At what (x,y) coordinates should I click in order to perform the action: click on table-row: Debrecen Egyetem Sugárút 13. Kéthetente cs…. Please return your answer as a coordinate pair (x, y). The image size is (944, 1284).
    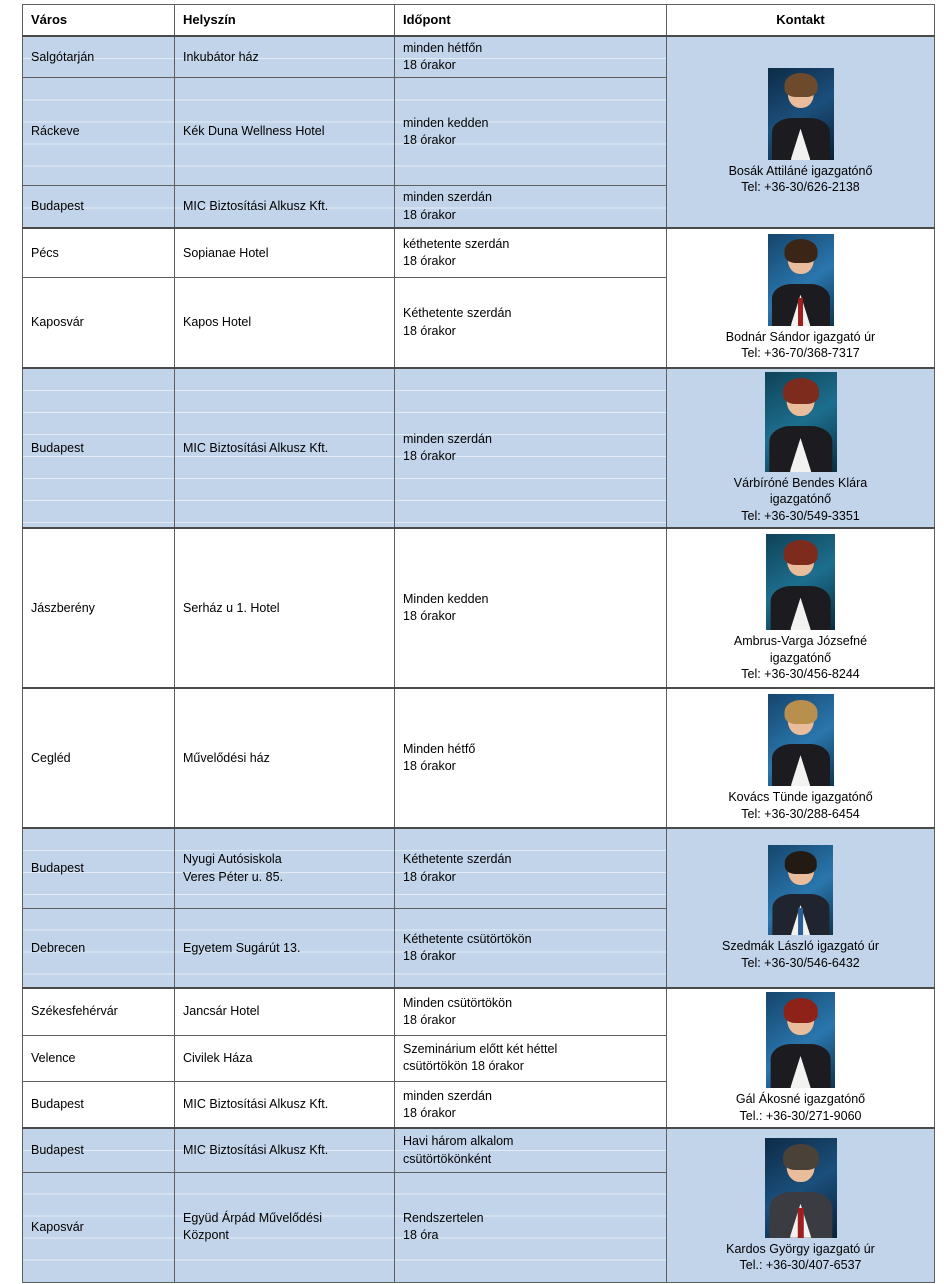
    Looking at the image, I should click on (478, 948).